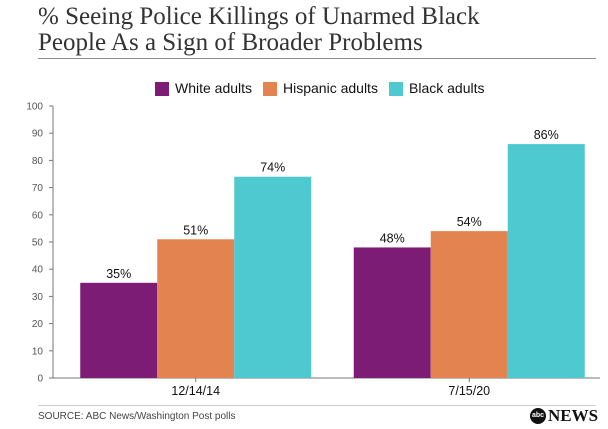  What do you see at coordinates (447, 88) in the screenshot?
I see `legend-label-black-adults: Black adults` at bounding box center [447, 88].